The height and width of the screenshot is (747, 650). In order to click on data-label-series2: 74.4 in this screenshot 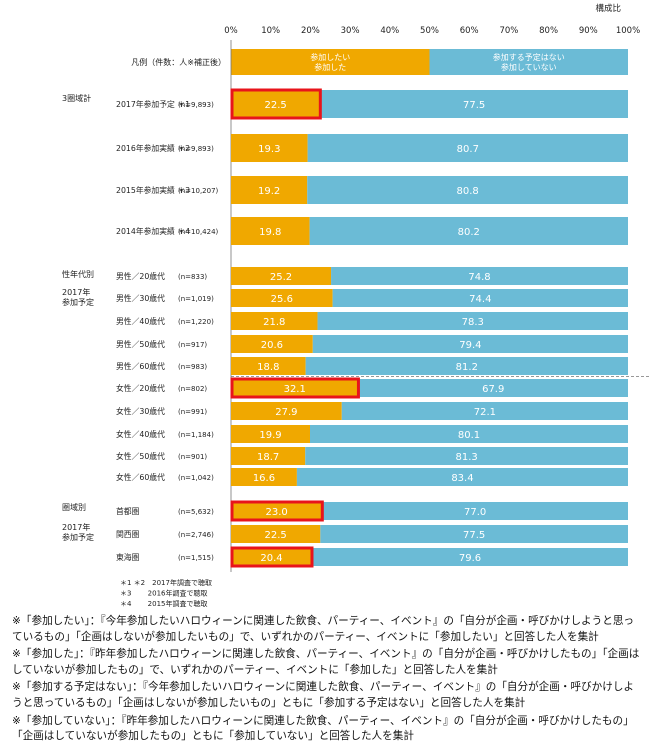, I will do `click(480, 299)`.